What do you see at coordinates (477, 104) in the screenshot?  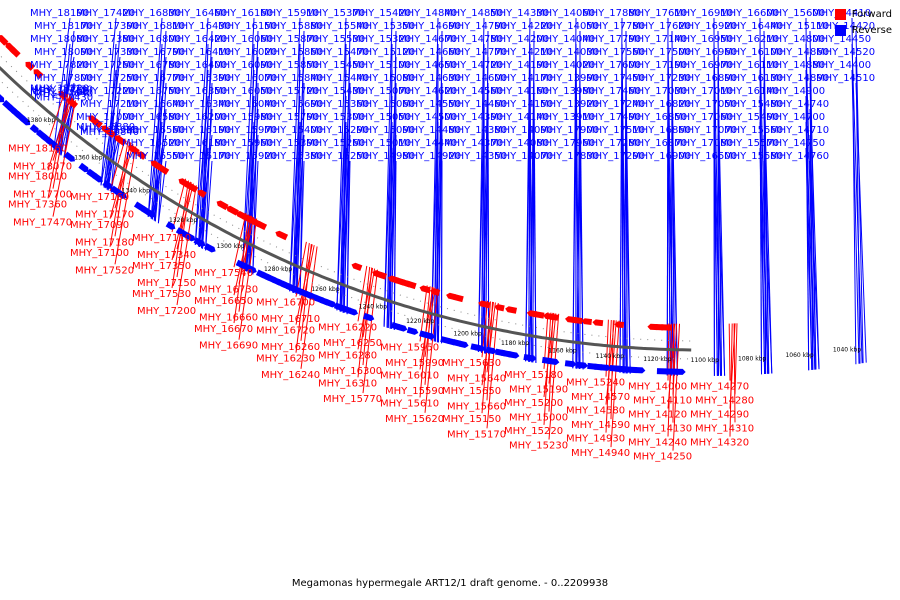 I see `reverse-gene-label: MHY_14460` at bounding box center [477, 104].